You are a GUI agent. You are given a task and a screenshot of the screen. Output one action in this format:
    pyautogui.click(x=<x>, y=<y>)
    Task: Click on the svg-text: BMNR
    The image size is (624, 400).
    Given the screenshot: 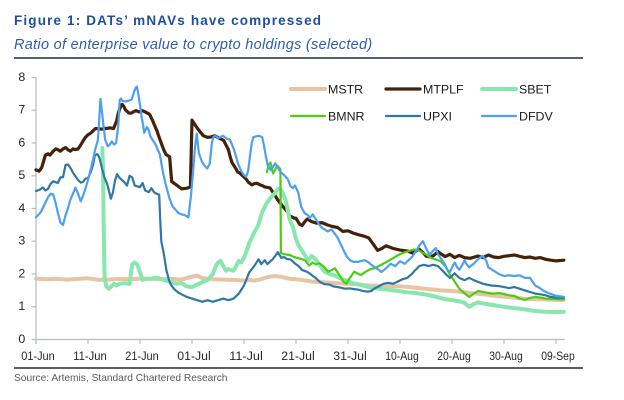 What is the action you would take?
    pyautogui.click(x=346, y=117)
    